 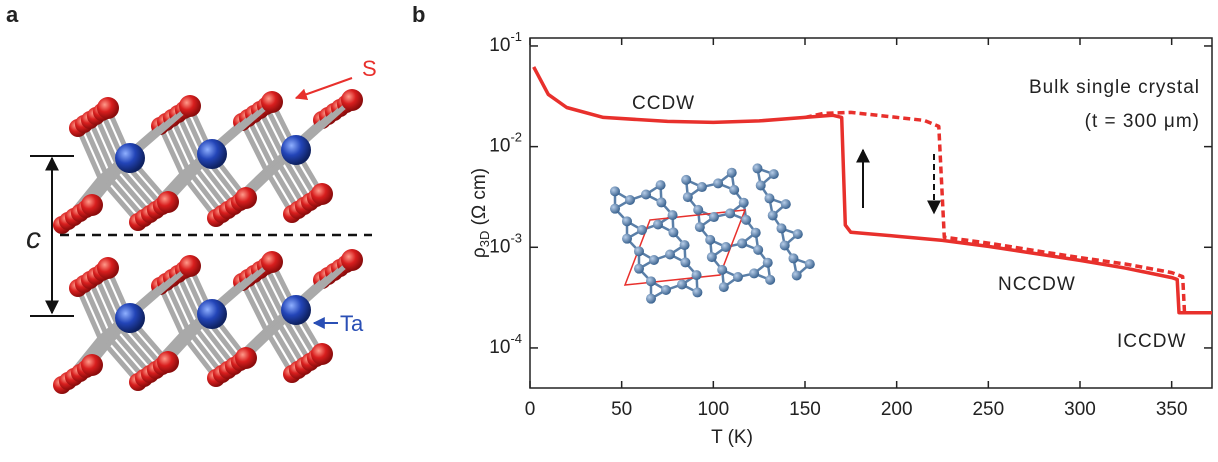 I want to click on x-tick-label: 200, so click(x=897, y=409).